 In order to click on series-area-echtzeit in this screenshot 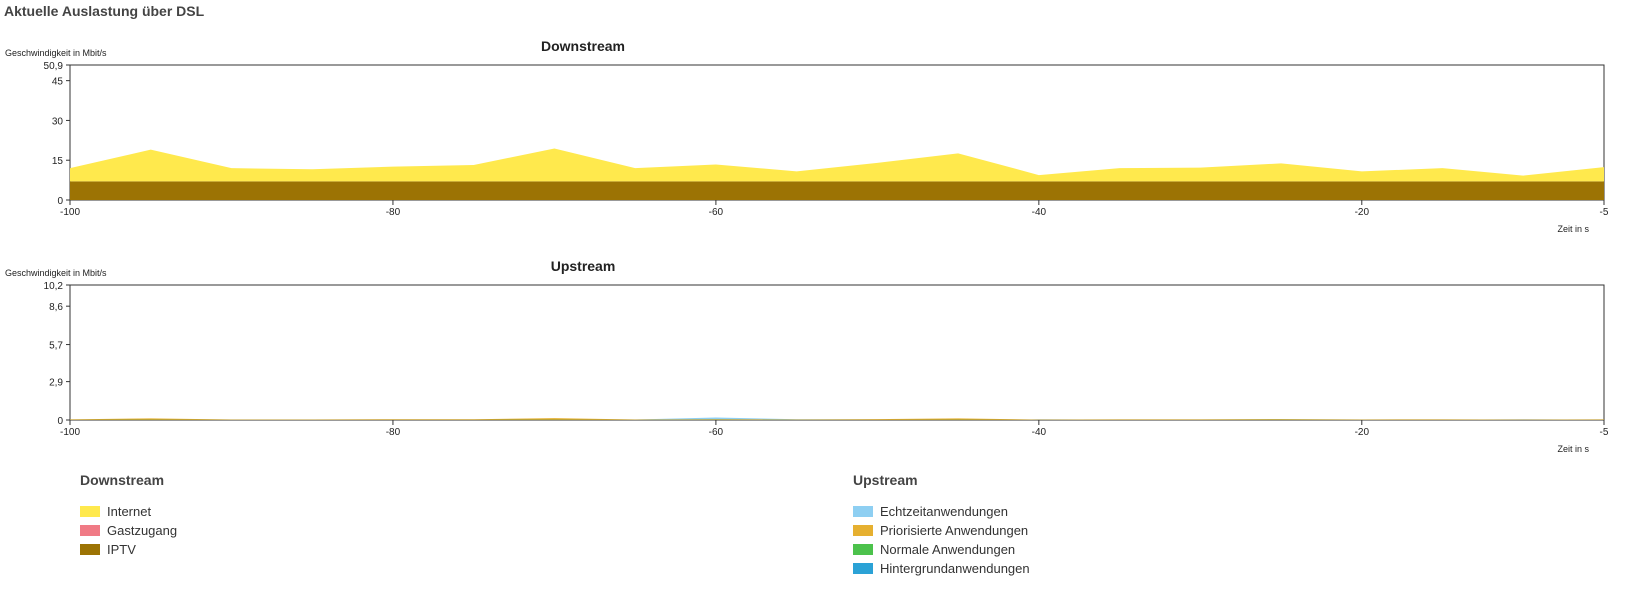, I will do `click(837, 418)`.